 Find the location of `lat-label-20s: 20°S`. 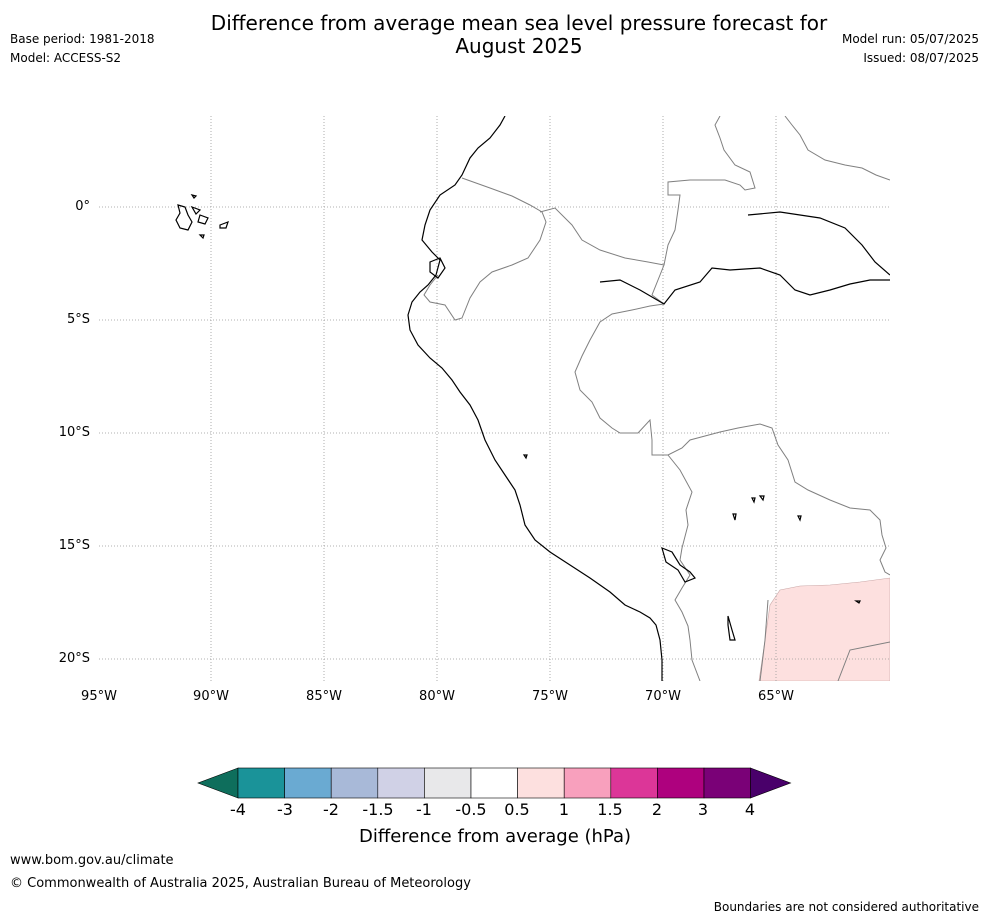

lat-label-20s: 20°S is located at coordinates (74, 658).